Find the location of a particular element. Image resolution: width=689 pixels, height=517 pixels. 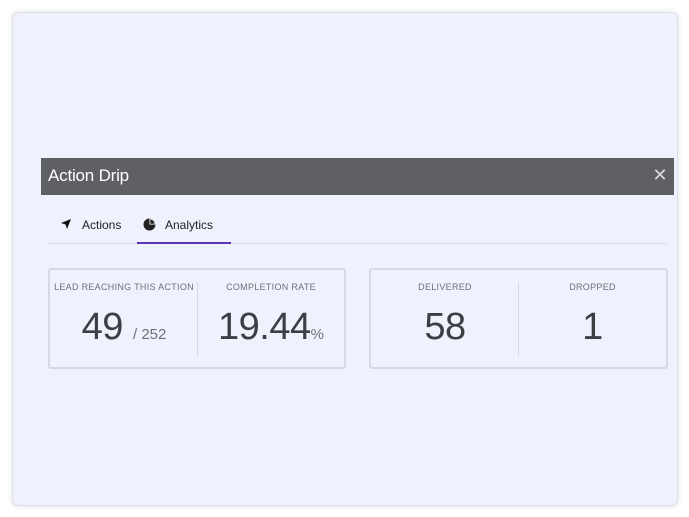

tab-actions: Actions is located at coordinates (95, 229).